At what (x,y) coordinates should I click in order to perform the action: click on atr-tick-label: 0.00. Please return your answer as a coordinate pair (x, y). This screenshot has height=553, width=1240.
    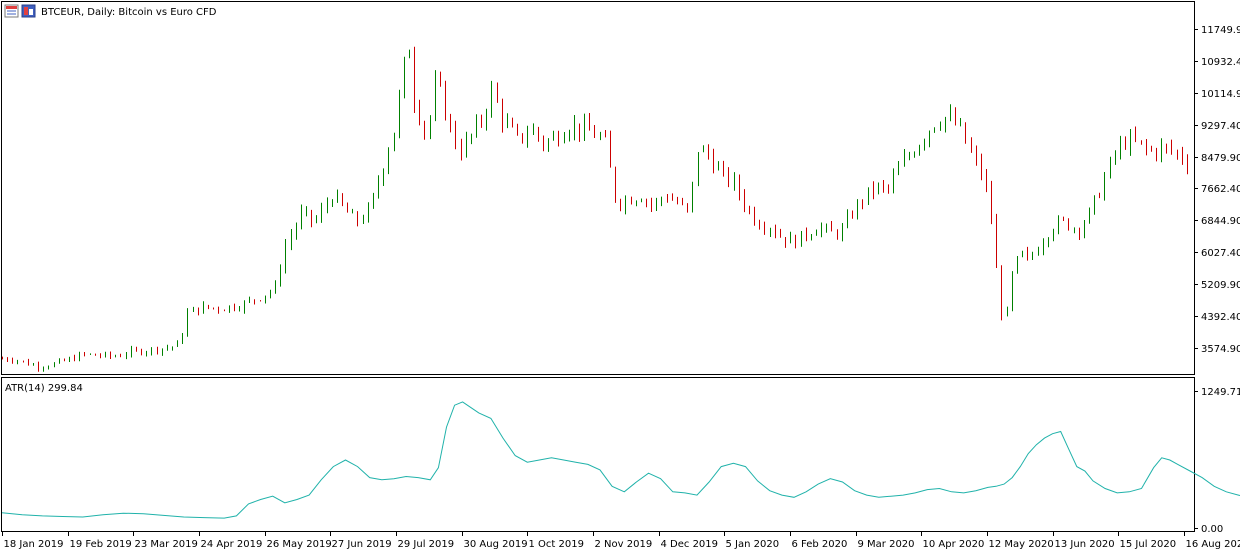
    Looking at the image, I should click on (1212, 529).